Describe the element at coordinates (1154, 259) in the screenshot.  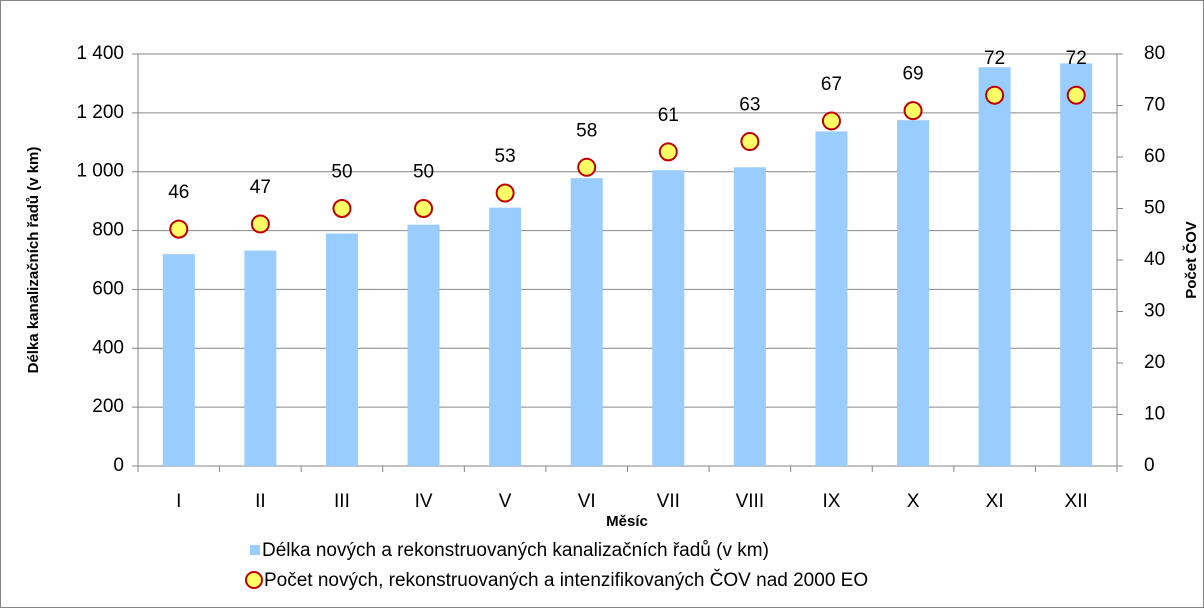
I see `y2-tick-label: 40` at that location.